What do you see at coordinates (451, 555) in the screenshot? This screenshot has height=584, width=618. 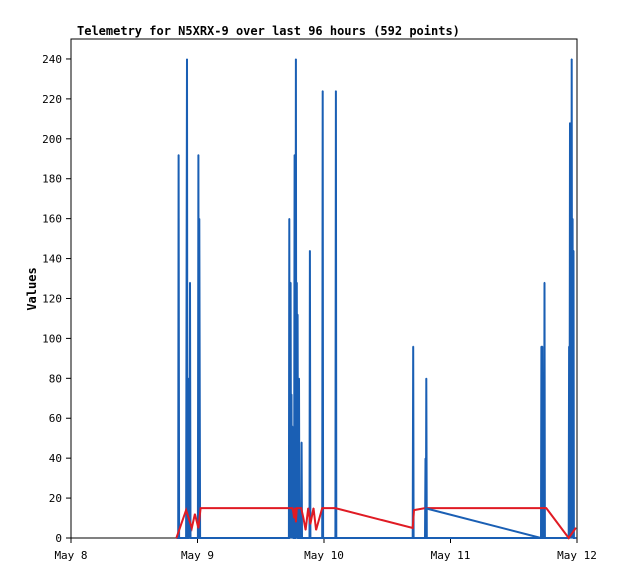 I see `x-tick-label: May 11` at bounding box center [451, 555].